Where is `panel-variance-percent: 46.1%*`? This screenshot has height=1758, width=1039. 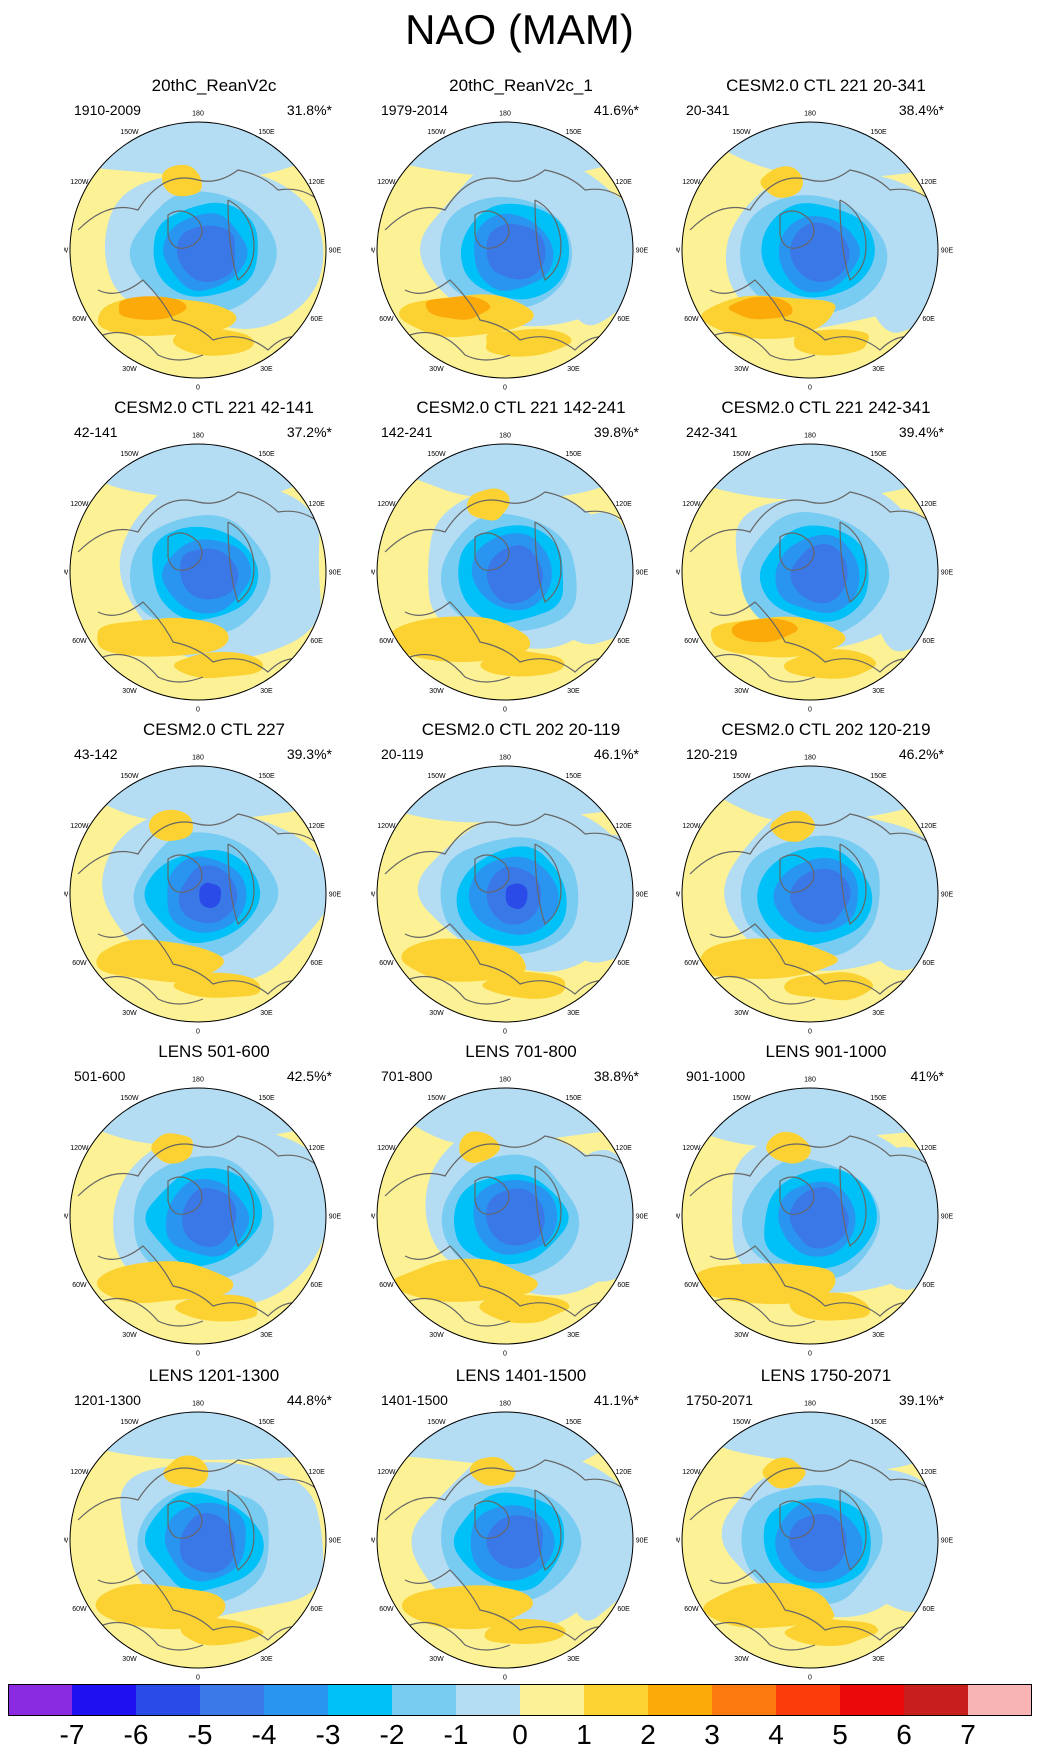 panel-variance-percent: 46.1%* is located at coordinates (616, 754).